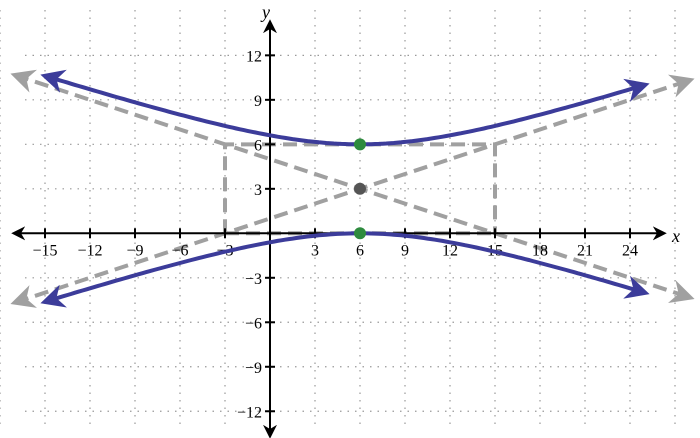  I want to click on x-tick-label: 6, so click(360, 250).